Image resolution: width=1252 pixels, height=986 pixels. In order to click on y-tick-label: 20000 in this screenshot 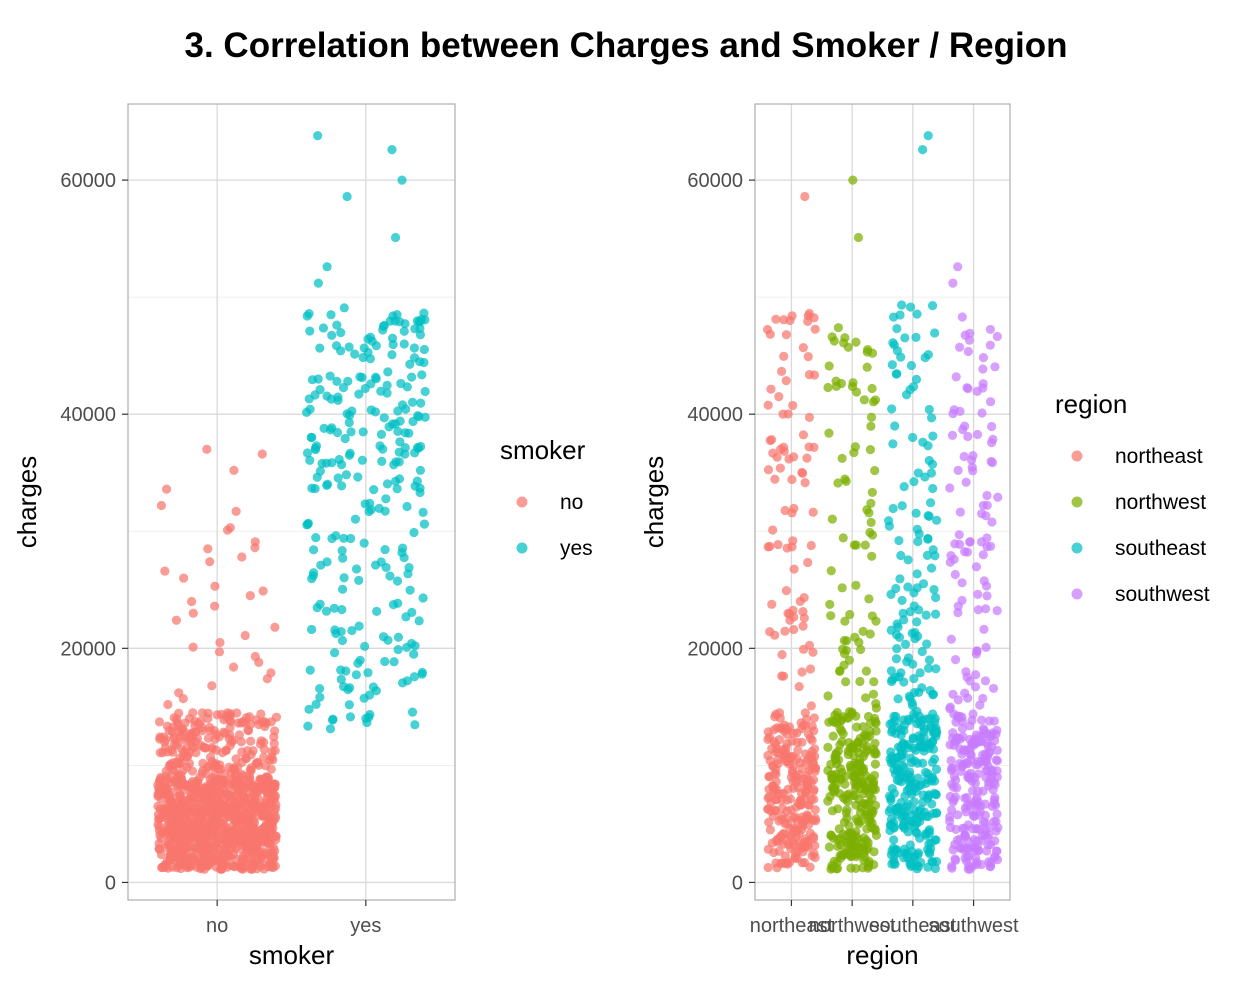, I will do `click(88, 649)`.